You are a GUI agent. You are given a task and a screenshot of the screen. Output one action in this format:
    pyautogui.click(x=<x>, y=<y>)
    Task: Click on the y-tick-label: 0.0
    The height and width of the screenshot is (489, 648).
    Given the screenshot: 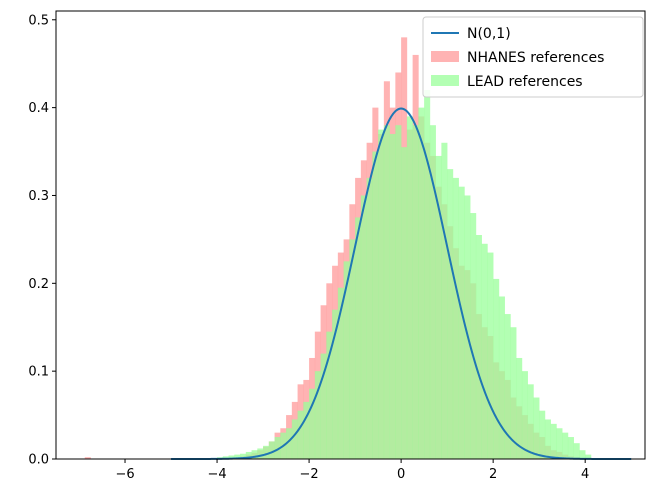 What is the action you would take?
    pyautogui.click(x=38, y=460)
    